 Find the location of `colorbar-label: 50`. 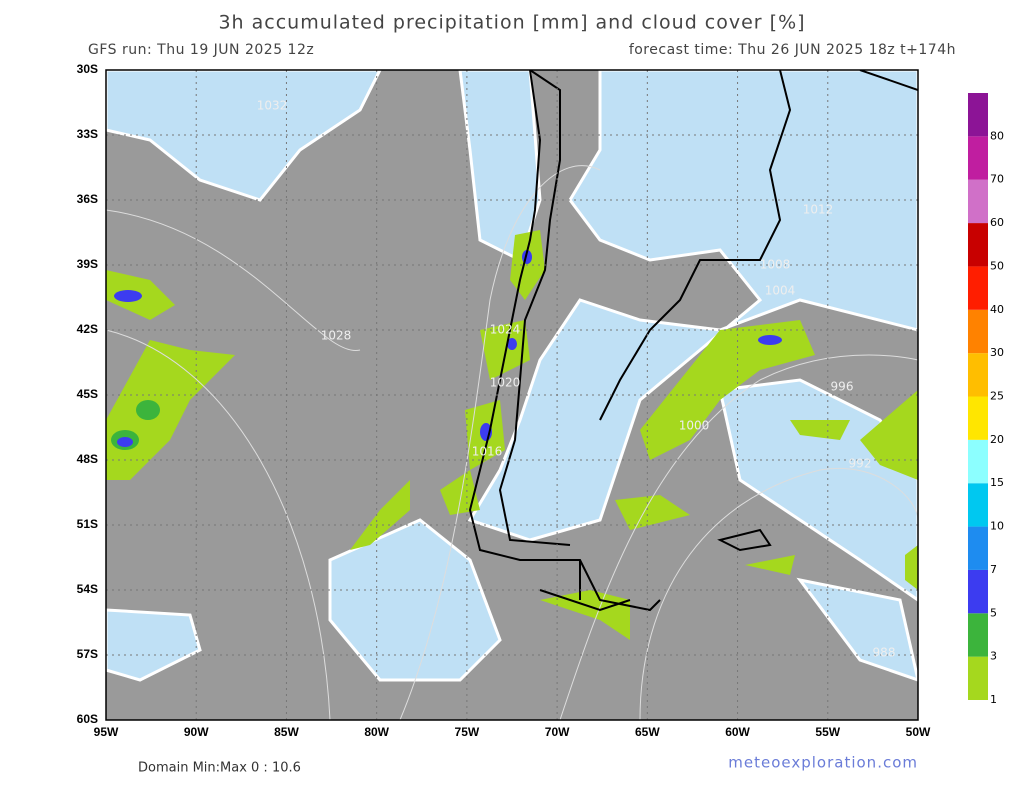

colorbar-label: 50 is located at coordinates (997, 265).